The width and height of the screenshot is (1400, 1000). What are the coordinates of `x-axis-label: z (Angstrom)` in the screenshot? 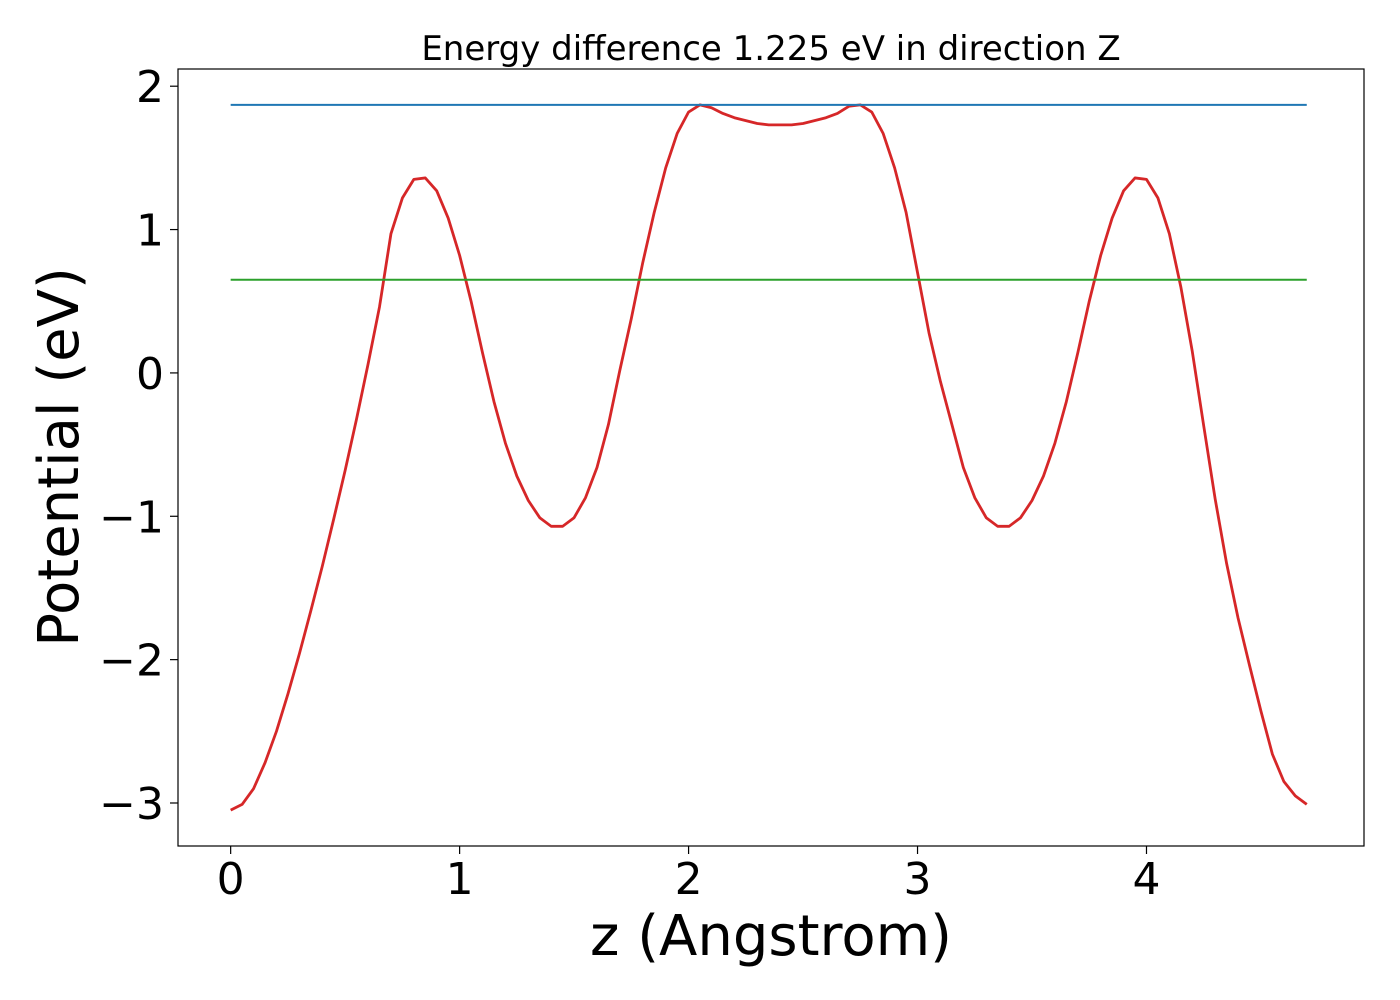 It's located at (771, 936).